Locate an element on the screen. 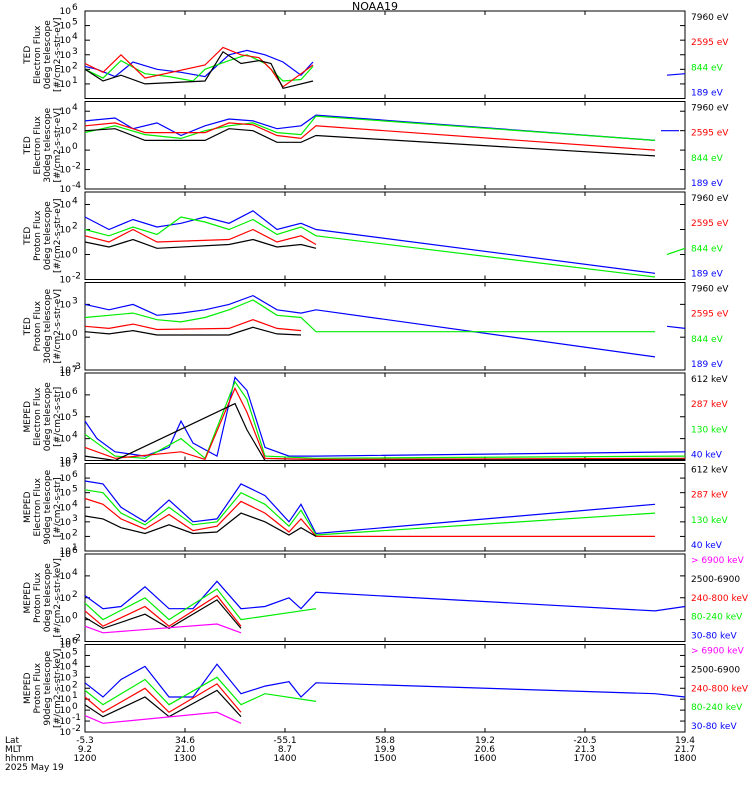 The image size is (750, 800). y-tick-exponent: -4 is located at coordinates (76, 186).